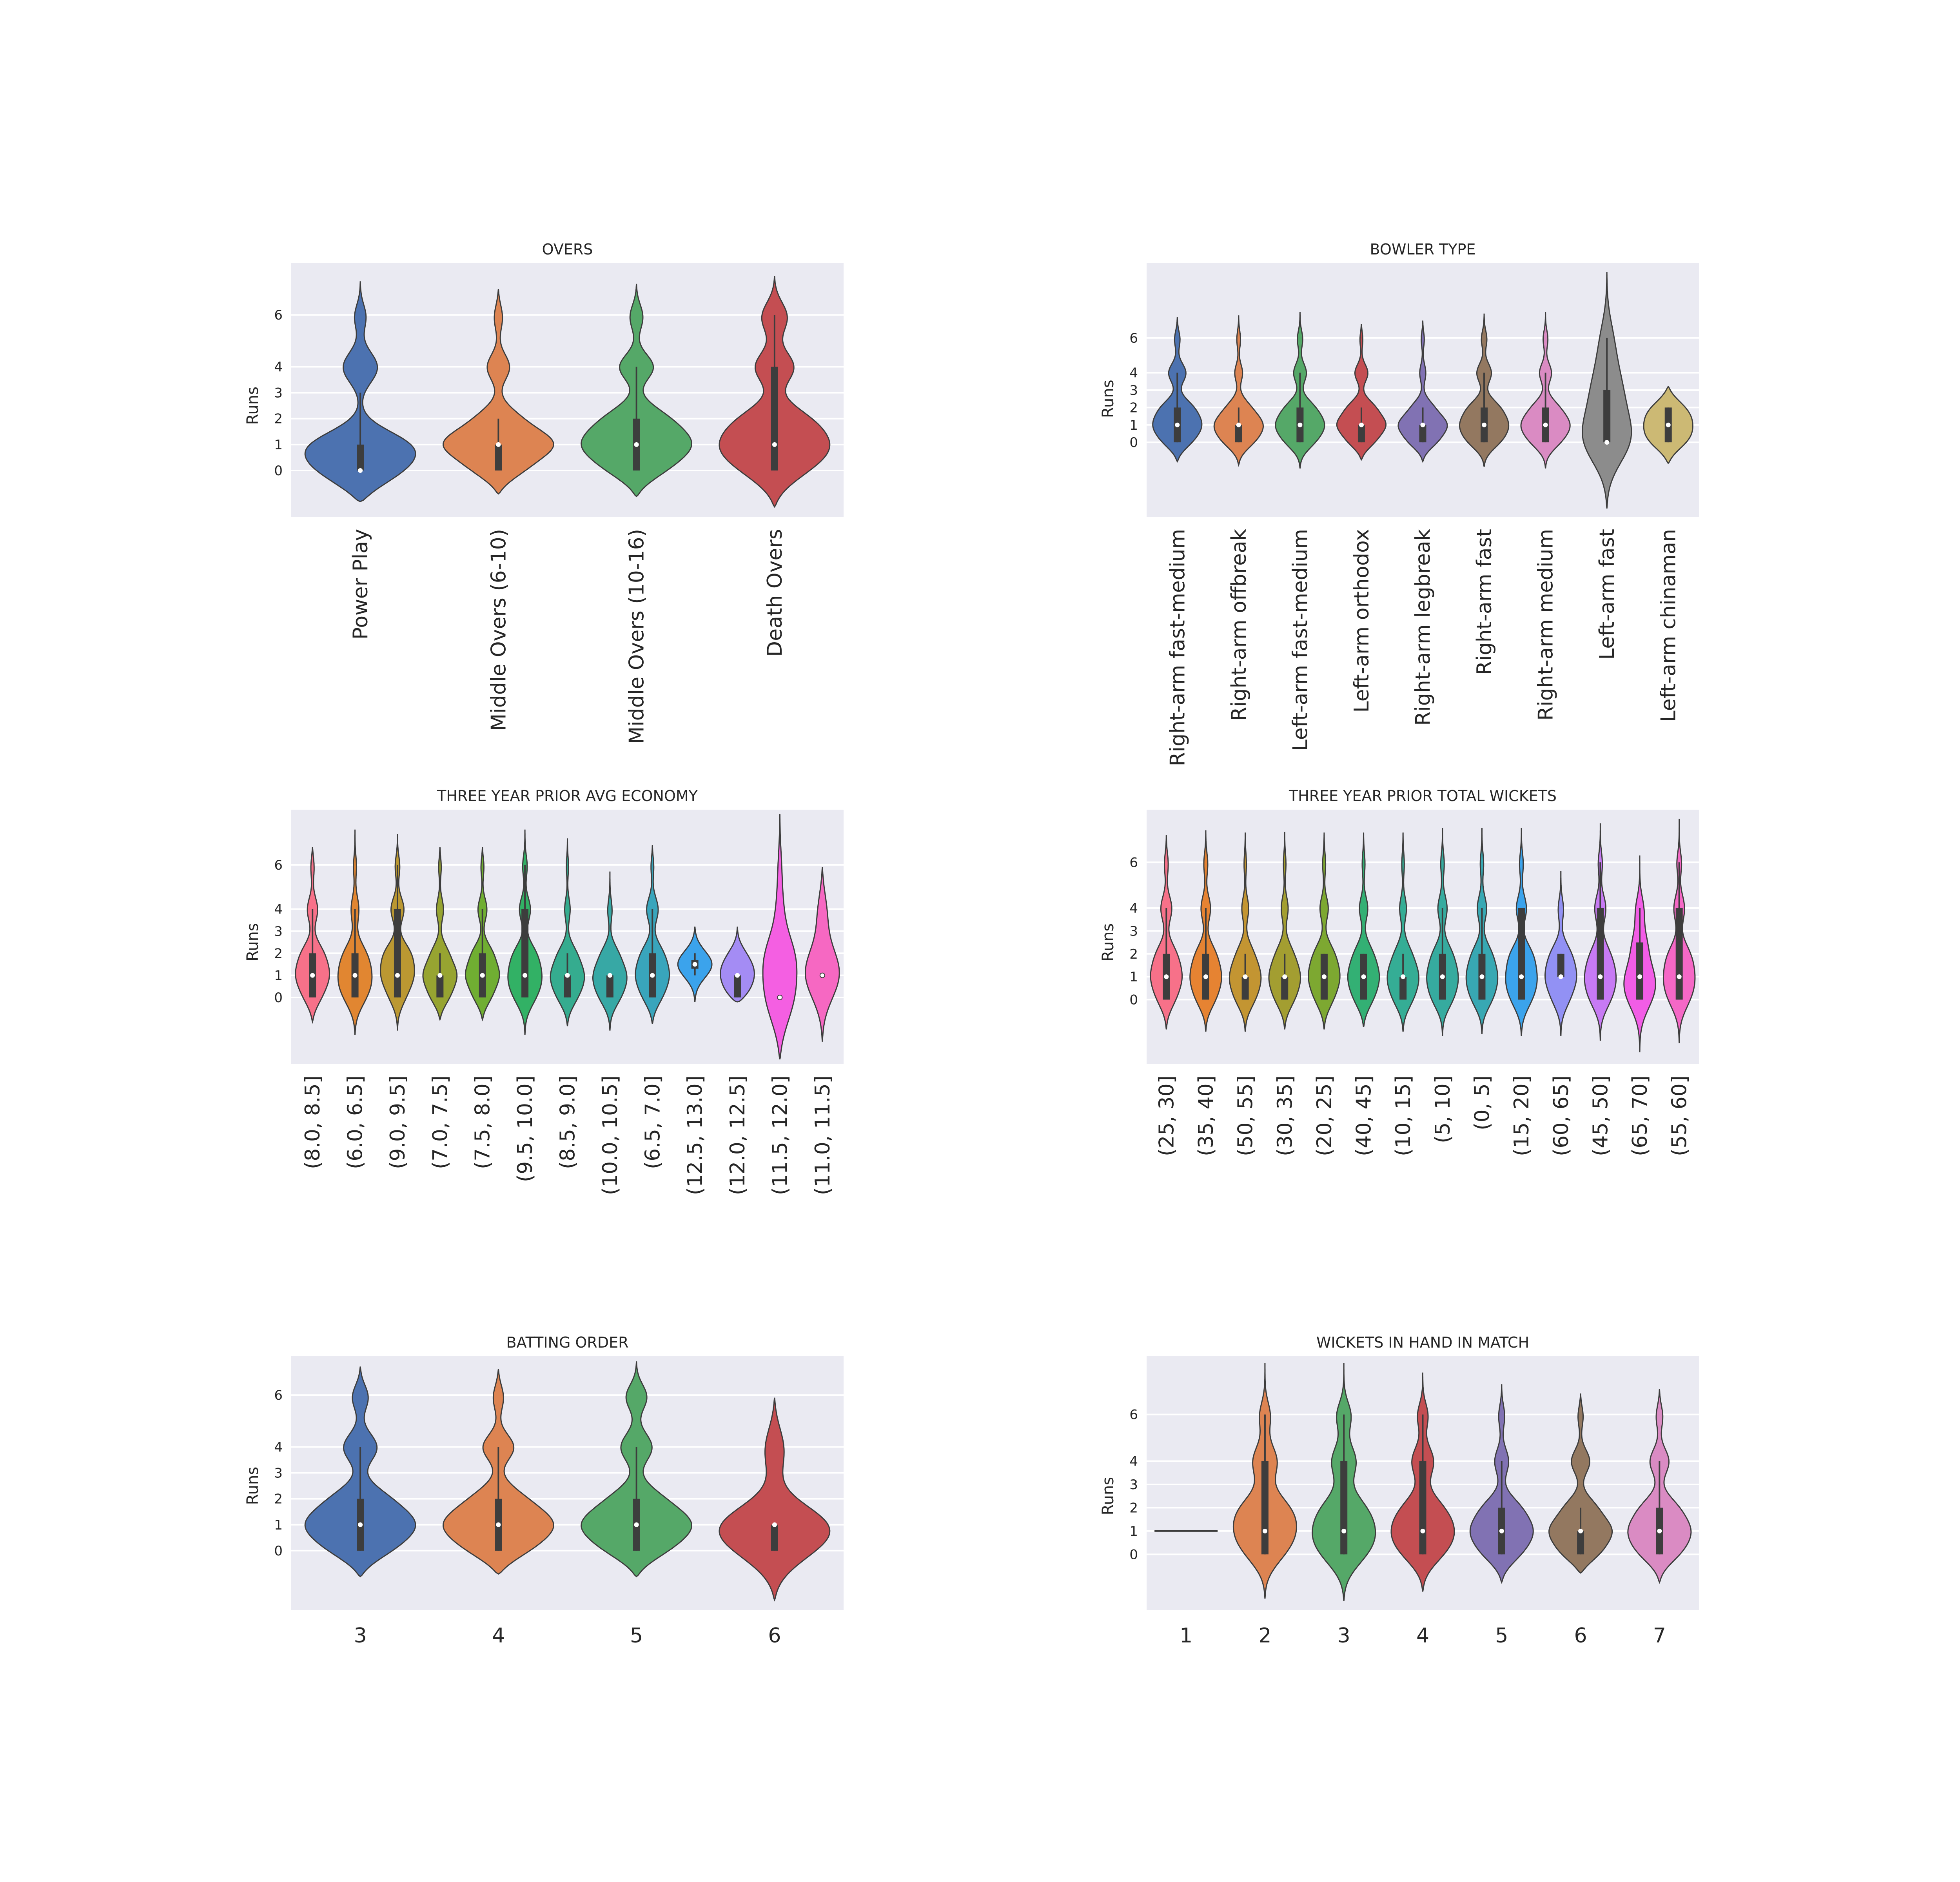 The height and width of the screenshot is (1882, 1960). I want to click on chart-title: THREE YEAR PRIOR AVG ECONOMY, so click(567, 796).